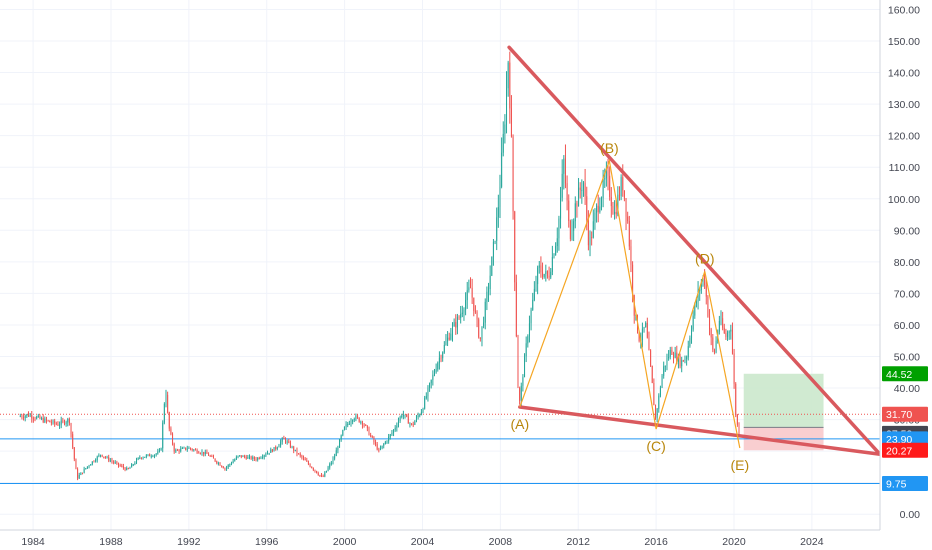 This screenshot has height=550, width=932. Describe the element at coordinates (630, 303) in the screenshot. I see `wave-pattern` at that location.